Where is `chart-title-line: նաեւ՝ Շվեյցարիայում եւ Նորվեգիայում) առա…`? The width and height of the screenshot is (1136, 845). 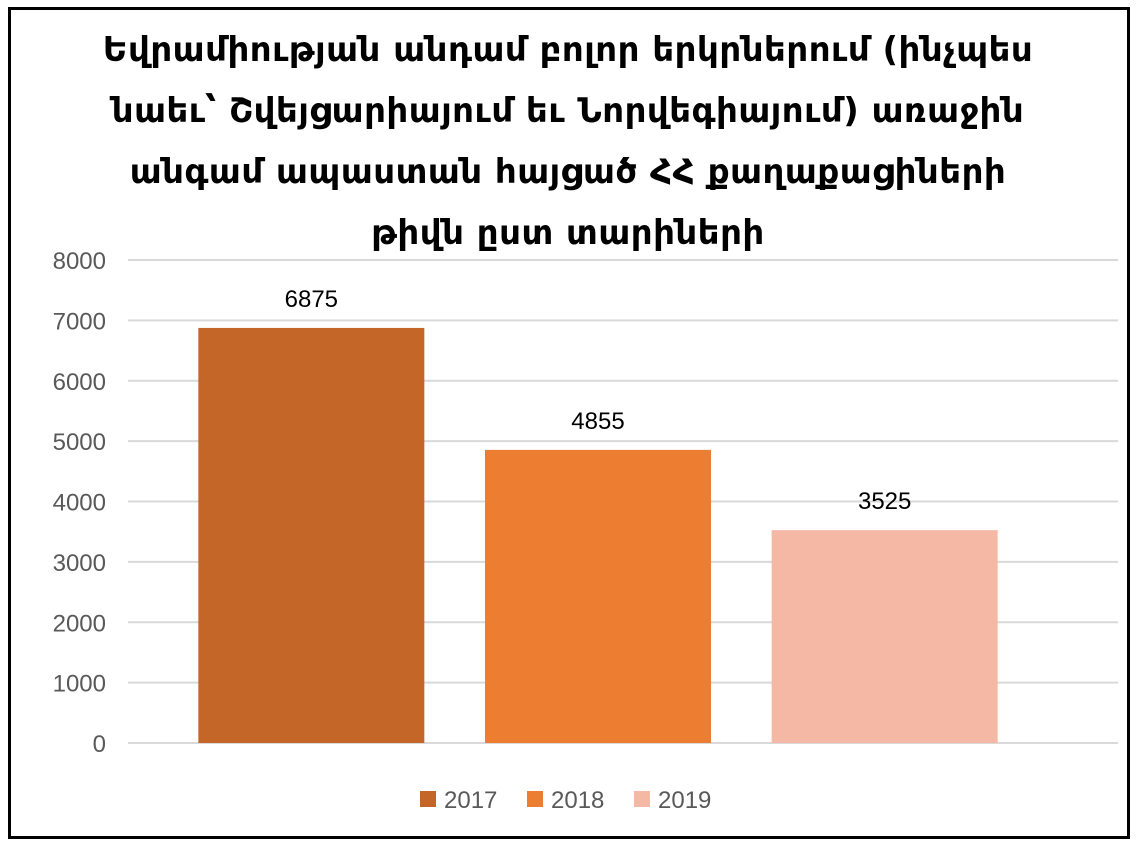 chart-title-line: նաեւ՝ Շվեյցարիայում եւ Նորվեգիայում) առա… is located at coordinates (568, 111).